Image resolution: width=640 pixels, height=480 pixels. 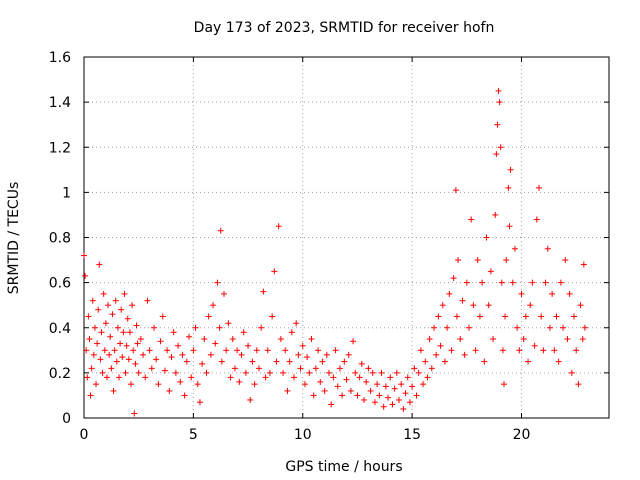 What do you see at coordinates (60, 284) in the screenshot?
I see `y-tick-label: 0.6` at bounding box center [60, 284].